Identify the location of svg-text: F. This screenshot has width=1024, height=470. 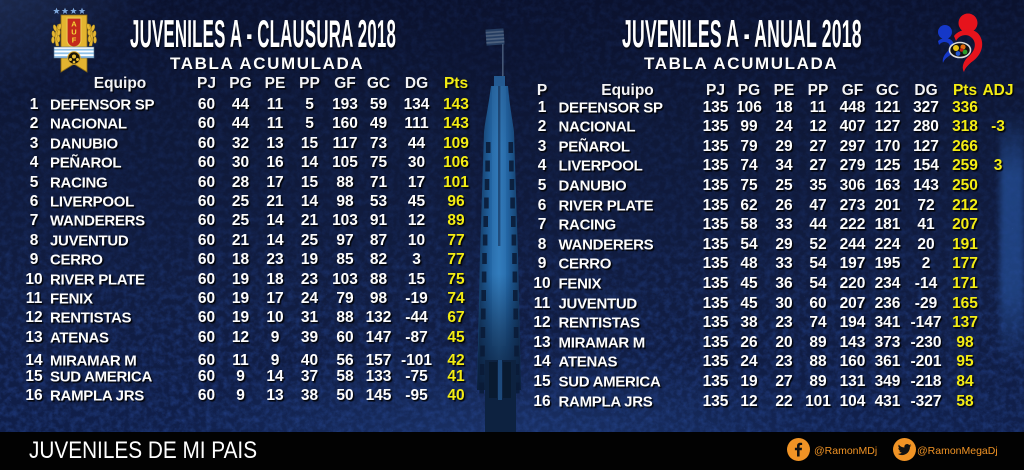
(74, 40).